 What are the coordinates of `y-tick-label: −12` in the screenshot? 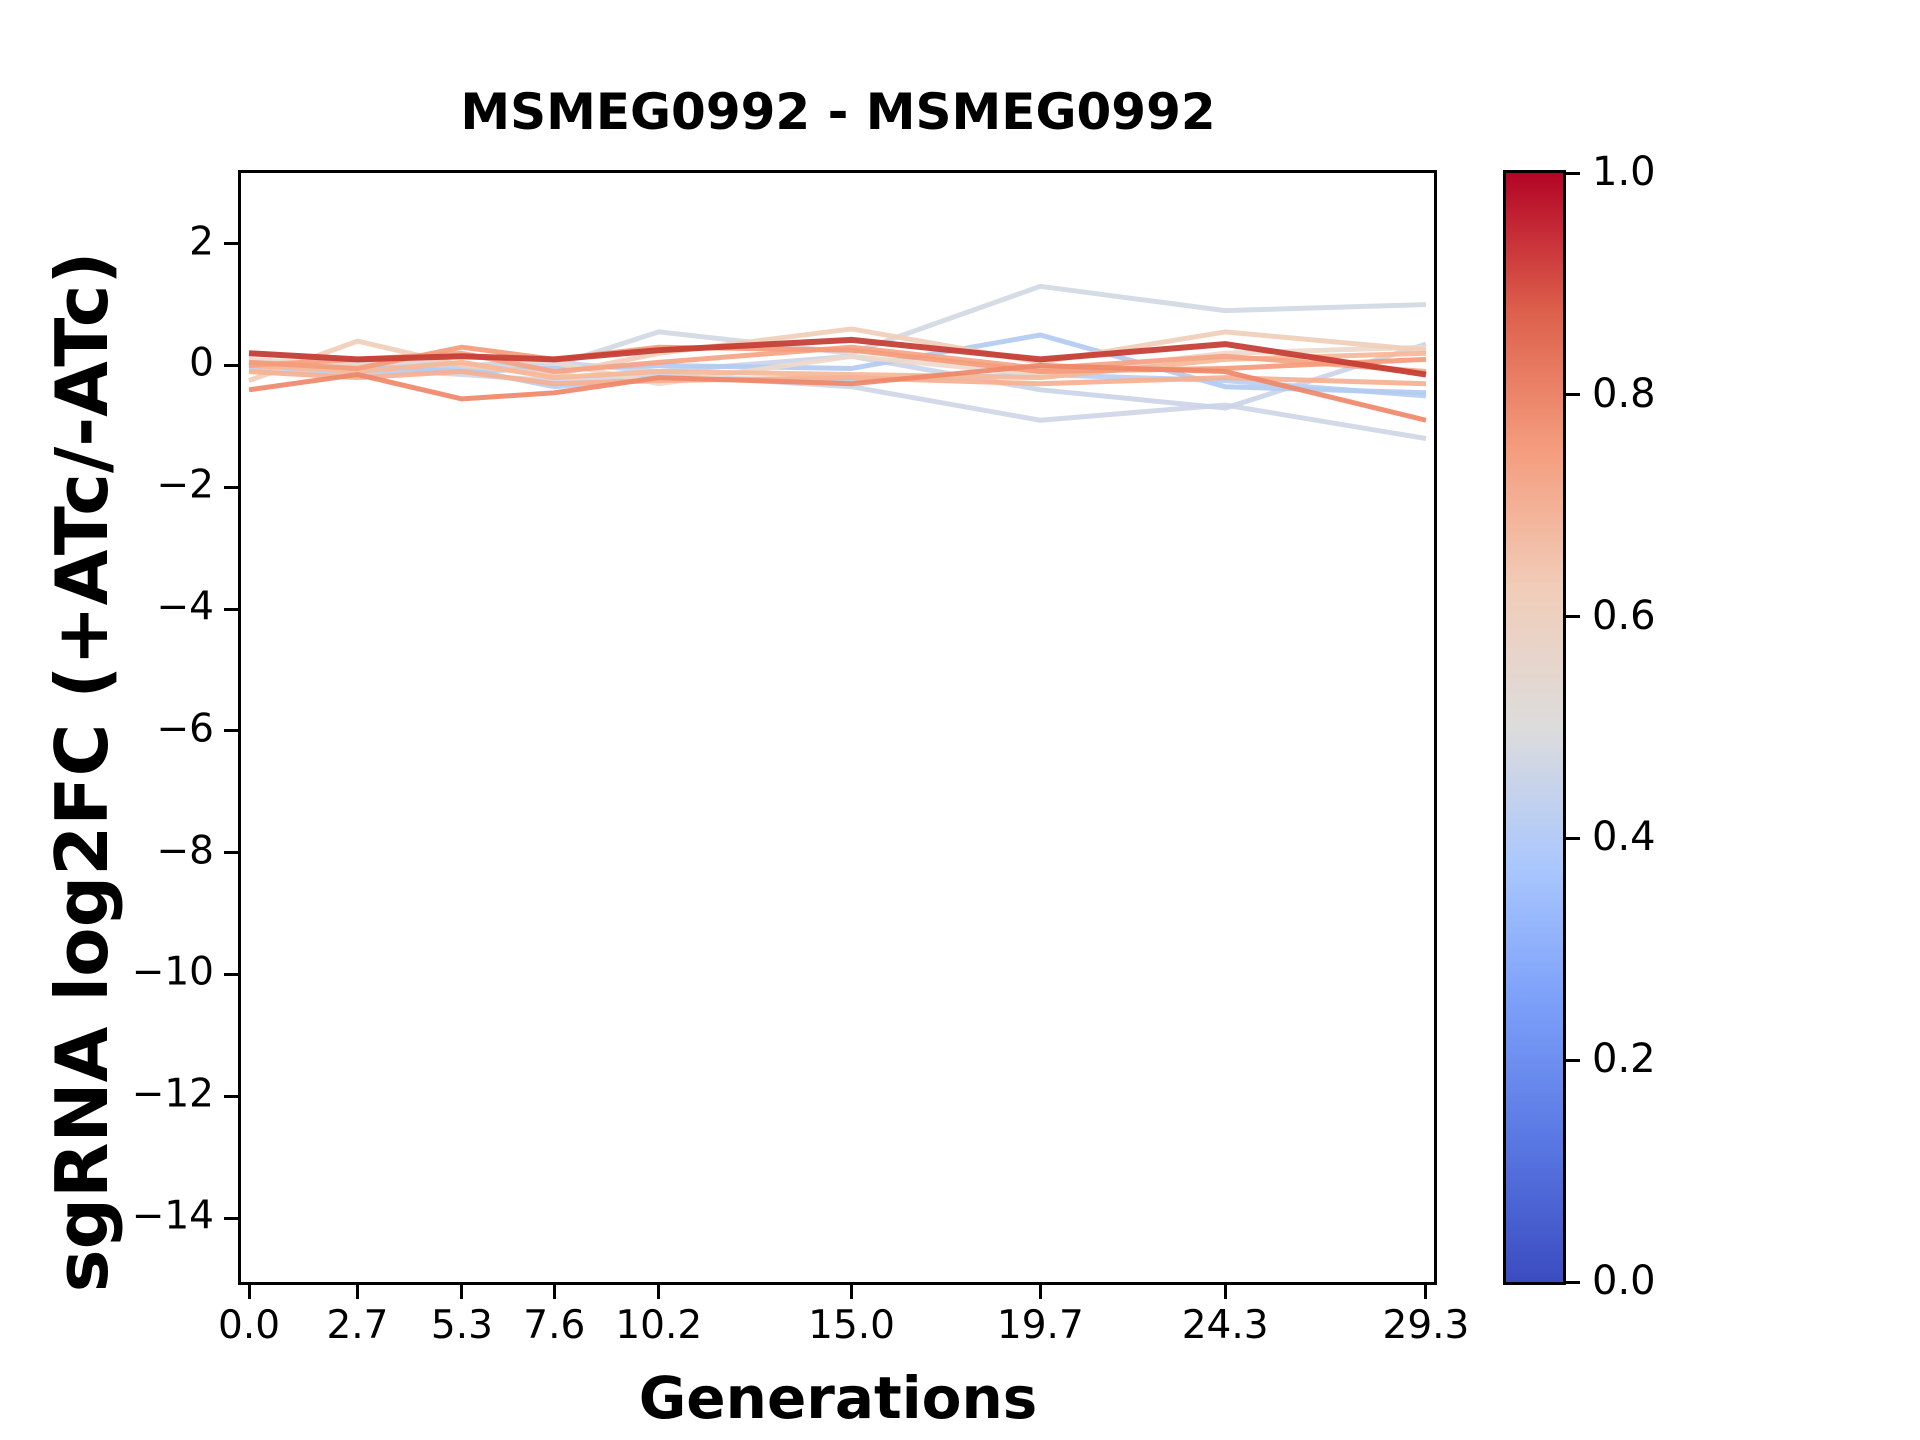 It's located at (172, 1094).